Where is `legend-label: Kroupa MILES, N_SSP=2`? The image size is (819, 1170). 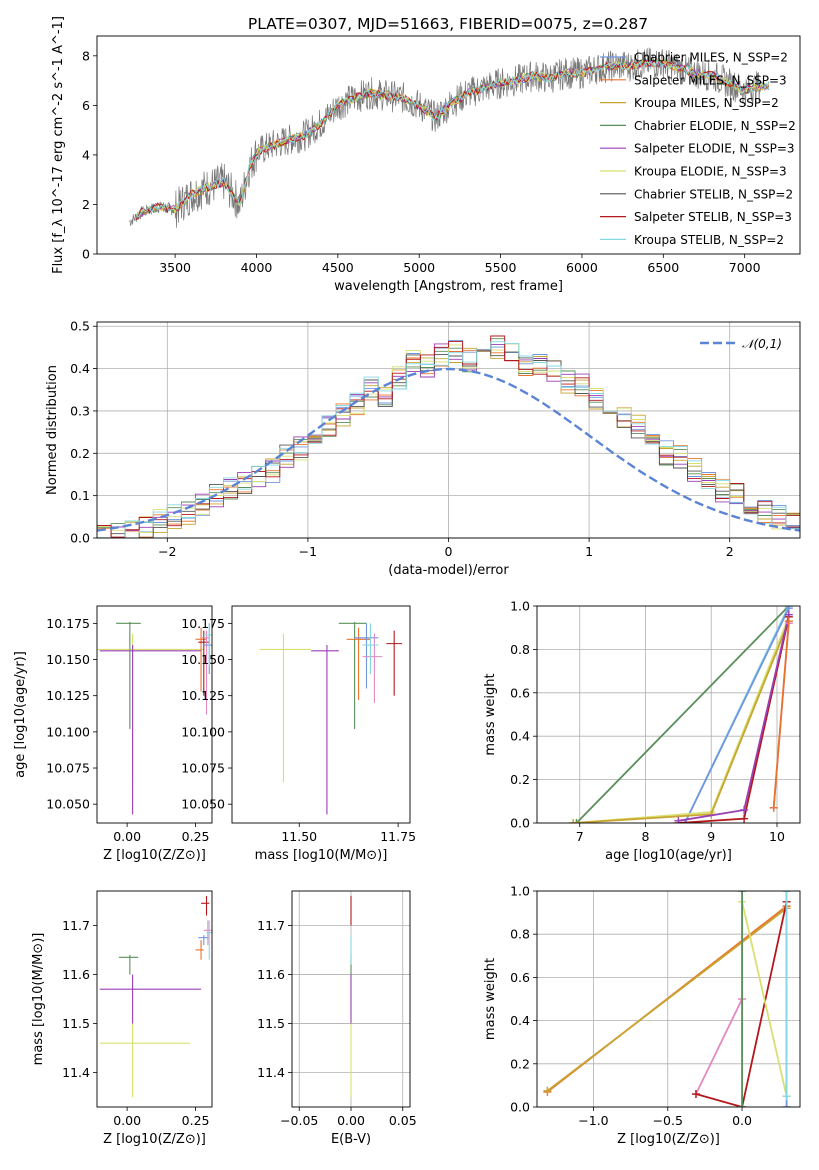
legend-label: Kroupa MILES, N_SSP=2 is located at coordinates (706, 103).